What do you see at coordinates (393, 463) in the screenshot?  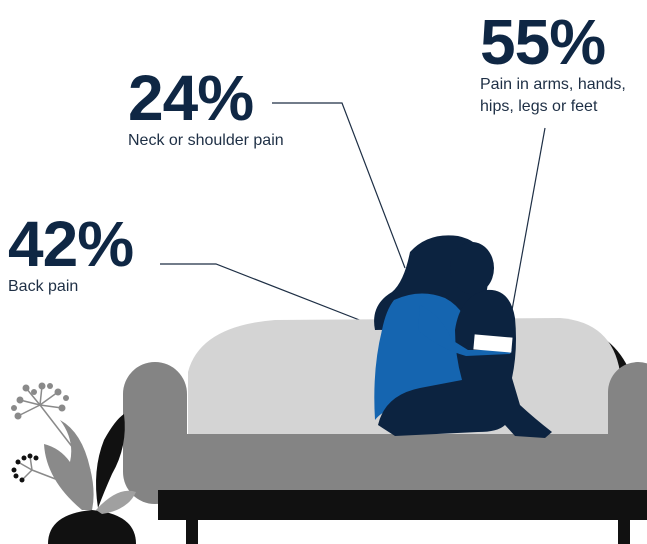 I see `sofa-seat` at bounding box center [393, 463].